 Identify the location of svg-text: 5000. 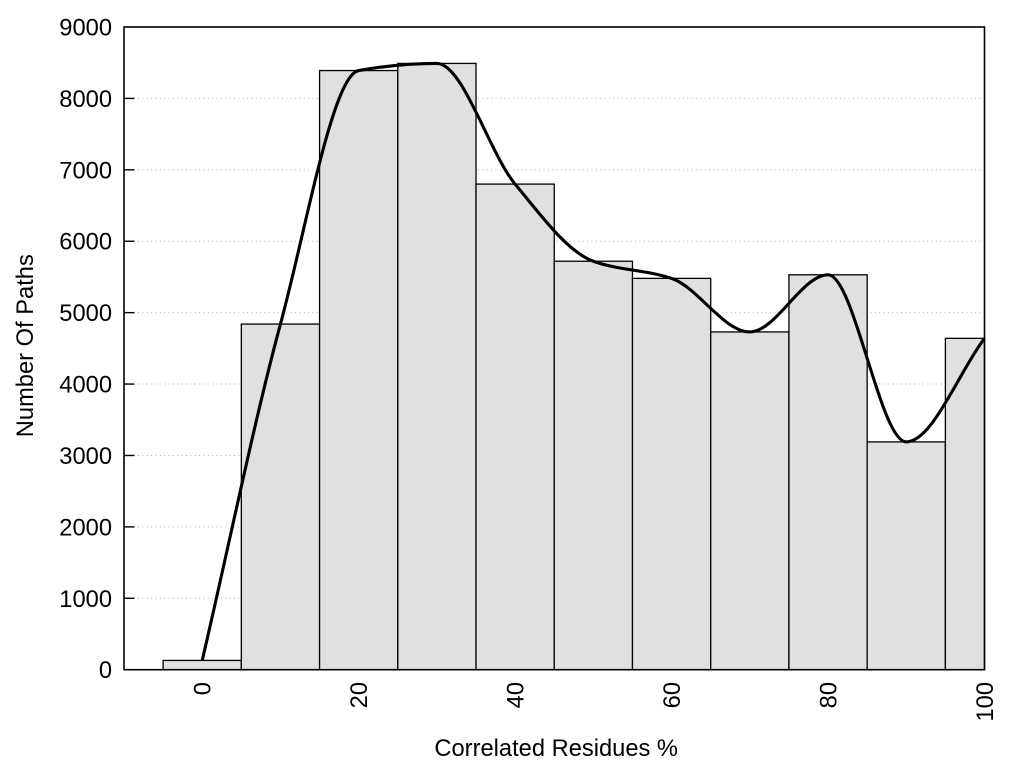
(85, 314).